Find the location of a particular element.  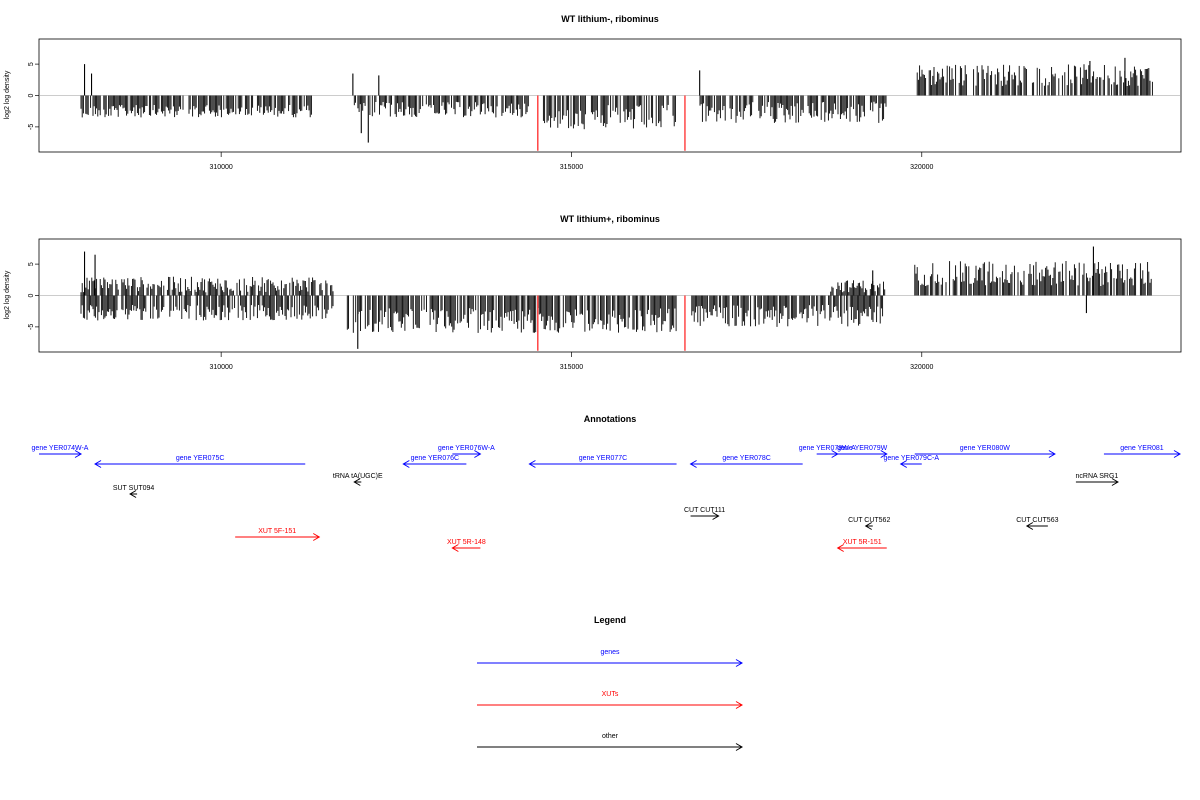

annotation-label: gene YER076C is located at coordinates (435, 458).